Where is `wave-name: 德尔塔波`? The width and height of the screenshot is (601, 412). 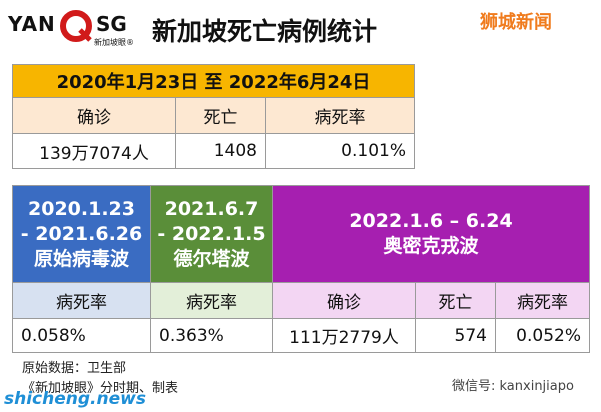 wave-name: 德尔塔波 is located at coordinates (211, 258).